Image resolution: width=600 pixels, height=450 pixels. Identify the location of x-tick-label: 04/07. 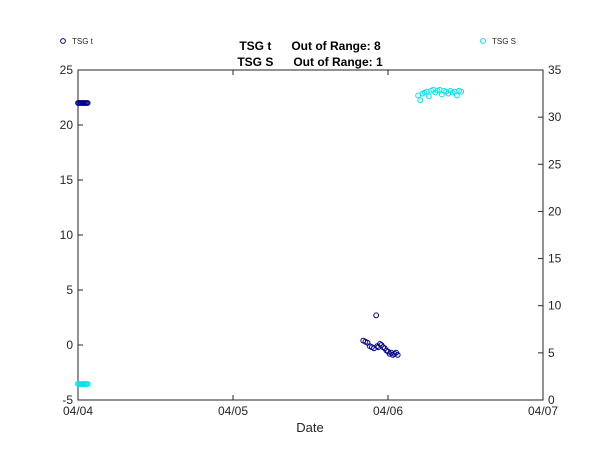
(543, 411).